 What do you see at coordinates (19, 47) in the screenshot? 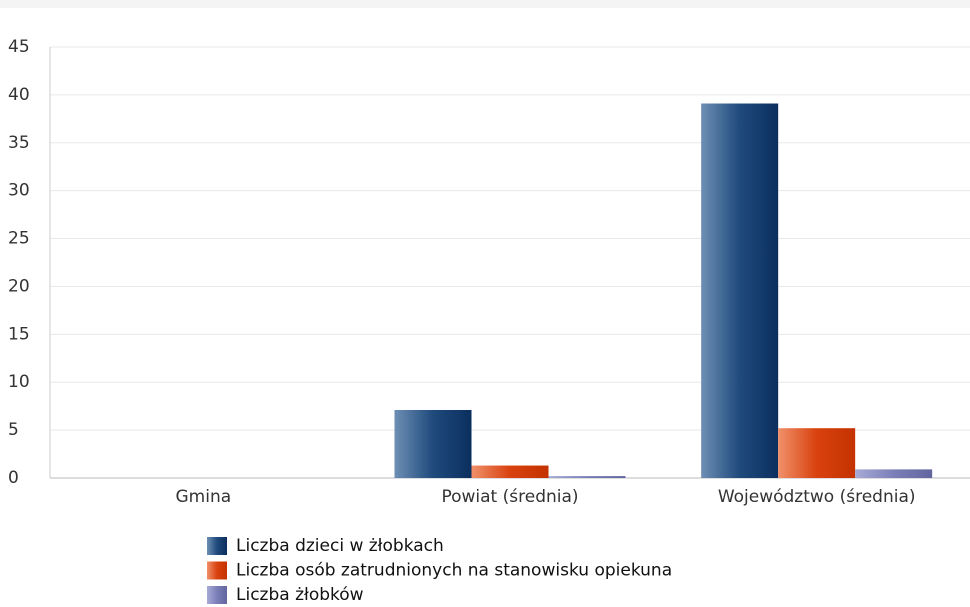
I see `y-tick-label: 45` at bounding box center [19, 47].